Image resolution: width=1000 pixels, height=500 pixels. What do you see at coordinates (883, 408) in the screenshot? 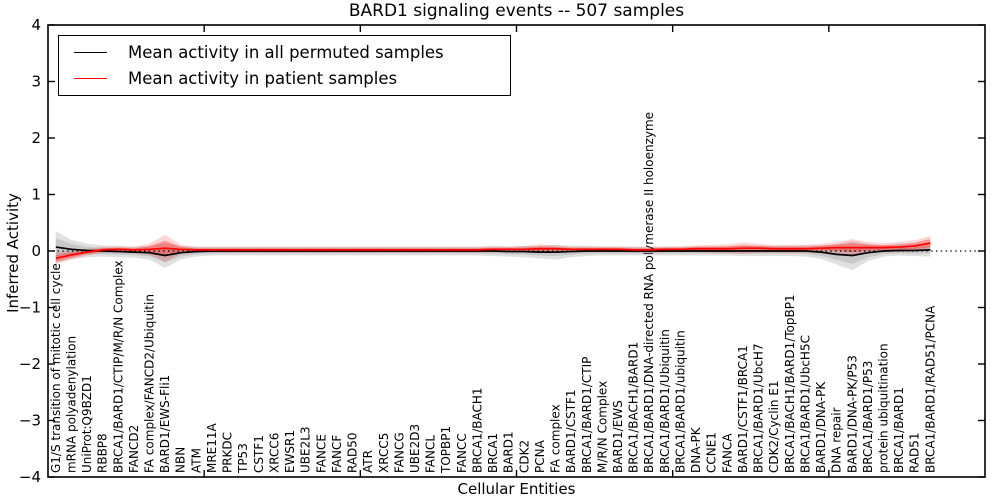
I see `x-tick-label: protein ubiquitination` at bounding box center [883, 408].